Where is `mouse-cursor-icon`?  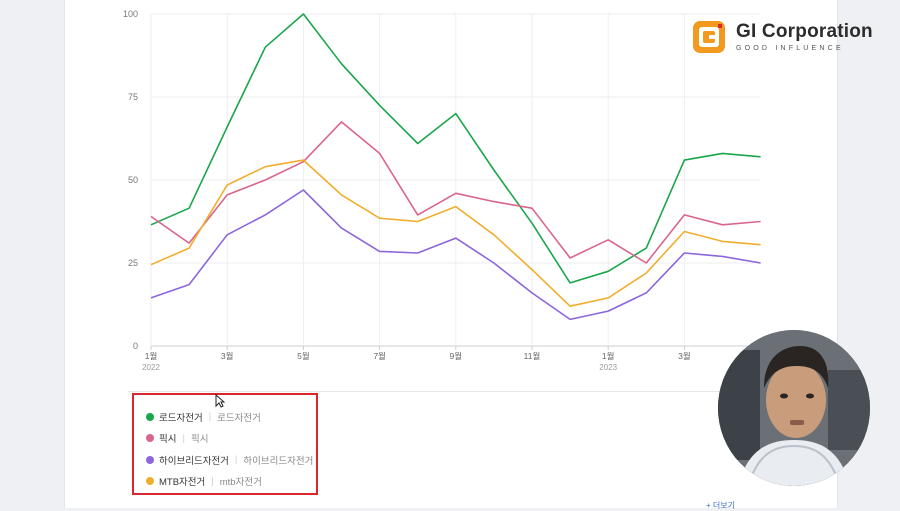
mouse-cursor-icon is located at coordinates (220, 403).